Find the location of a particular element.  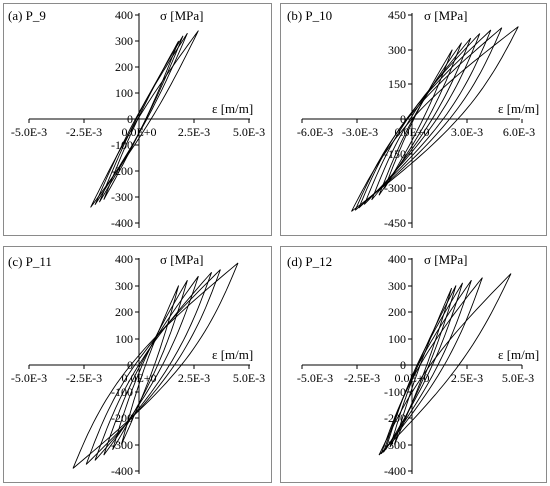

panel-d-ytick-label: -100 is located at coordinates (395, 392).